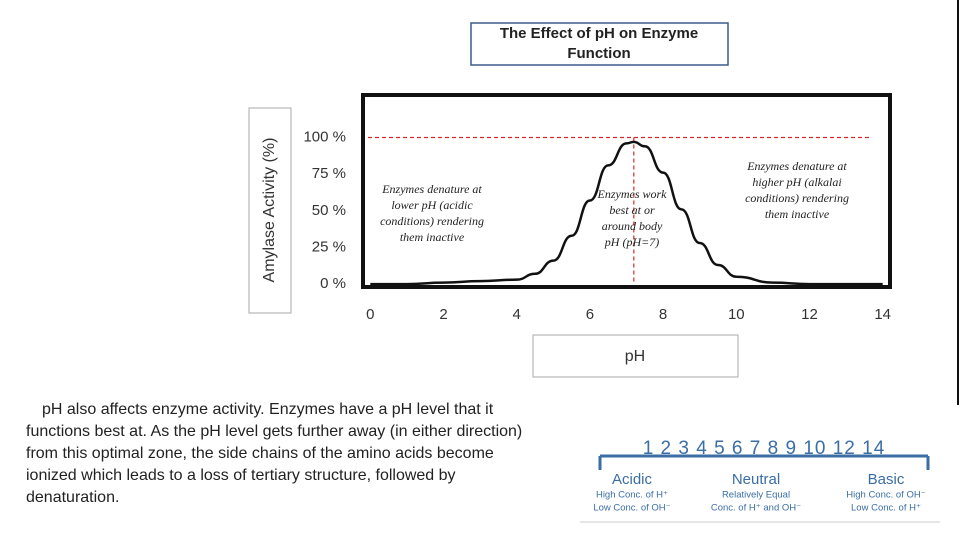 The image size is (960, 540). What do you see at coordinates (796, 182) in the screenshot?
I see `annotation: higher pH (alkalai` at bounding box center [796, 182].